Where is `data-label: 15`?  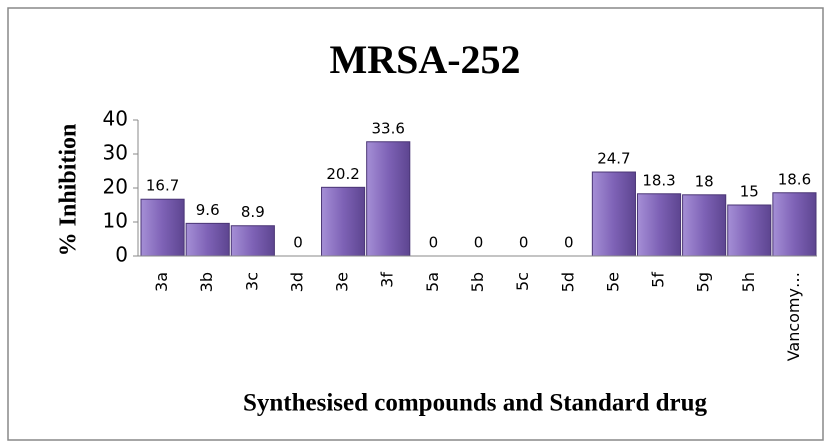
data-label: 15 is located at coordinates (749, 192).